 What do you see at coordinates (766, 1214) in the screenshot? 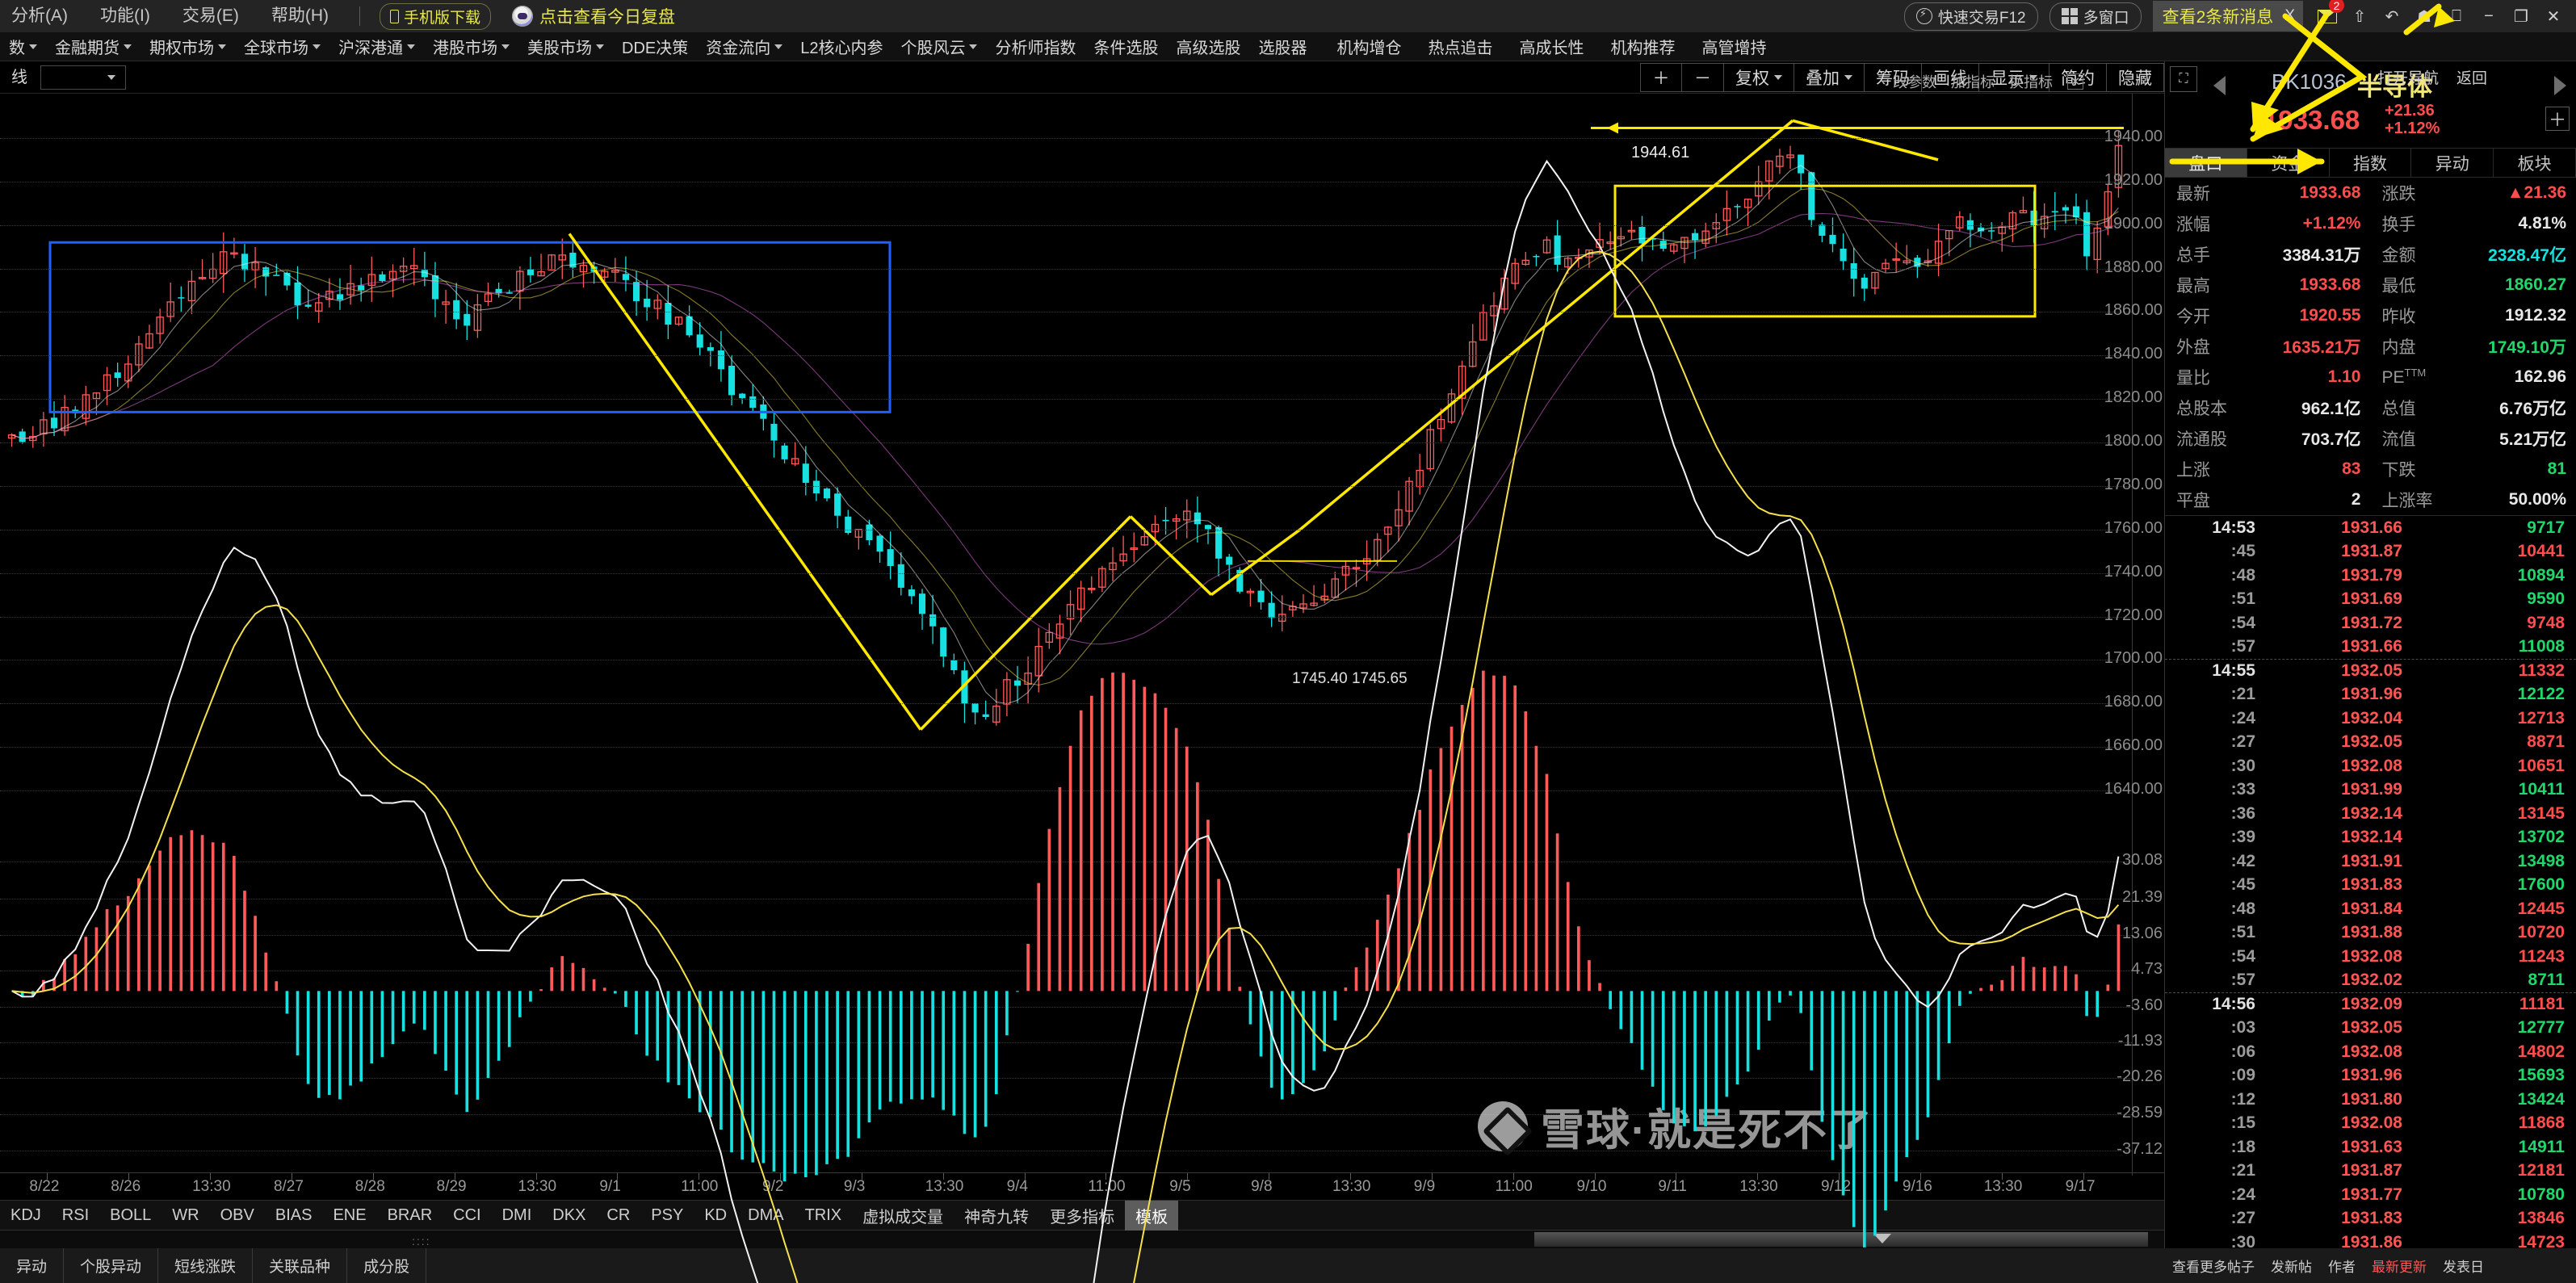
I see `indicator-tab-DMA: DMA` at bounding box center [766, 1214].